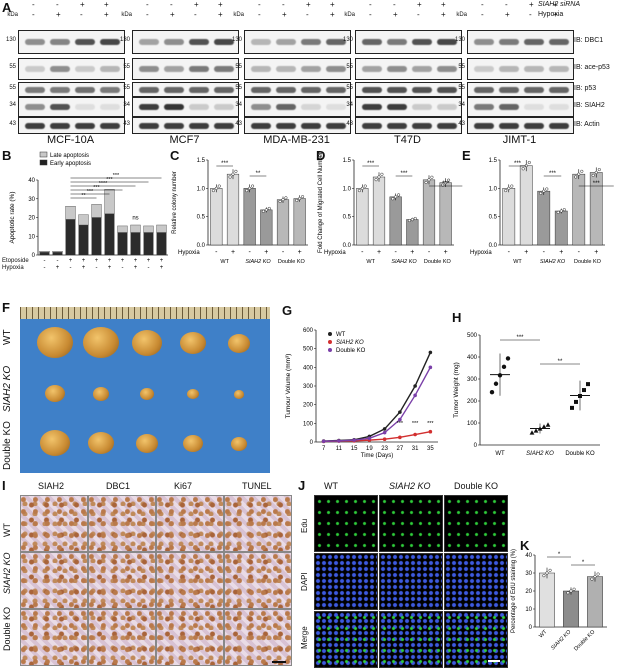 This screenshot has height=668, width=617. I want to click on kda-marker: 43, so click(12, 123).